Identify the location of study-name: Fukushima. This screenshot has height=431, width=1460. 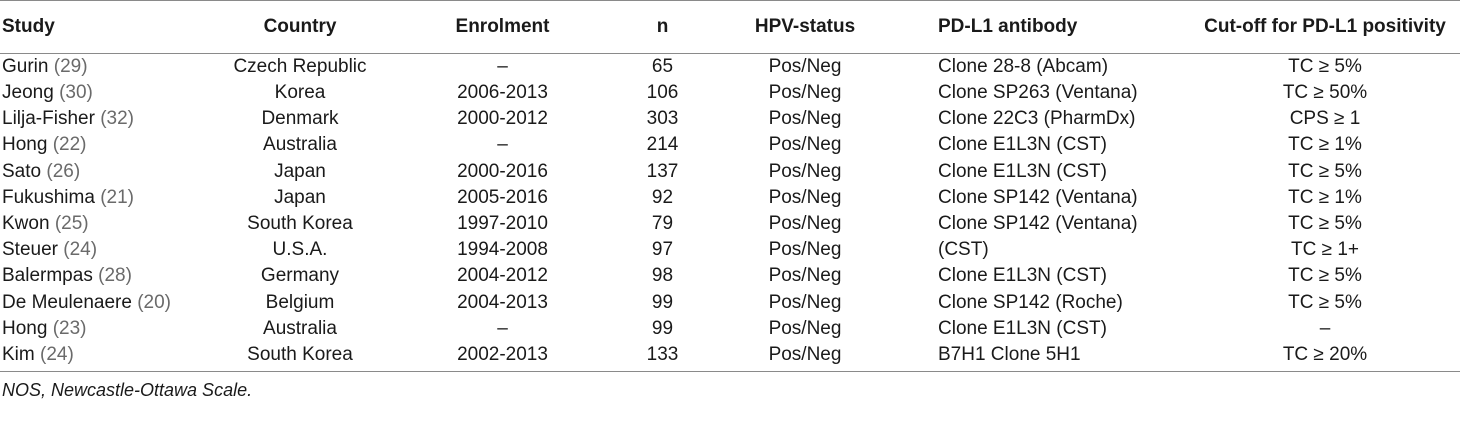
(48, 197).